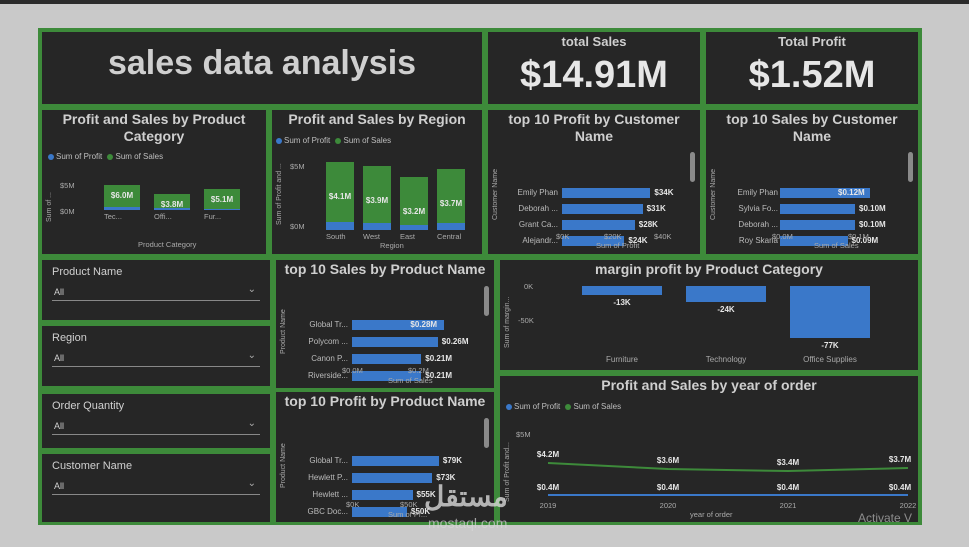 The height and width of the screenshot is (547, 969). Describe the element at coordinates (812, 68) in the screenshot. I see `kpi-total-profit: Total Profit $1.52M` at that location.